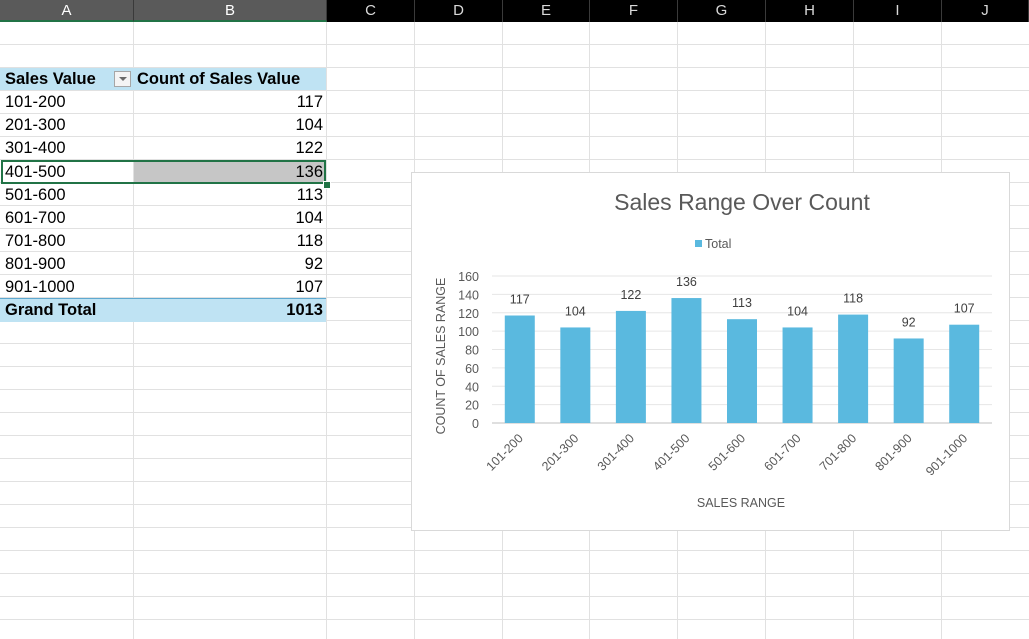 The width and height of the screenshot is (1029, 639). I want to click on column-header-bar: A B C D E F G H I J, so click(514, 11).